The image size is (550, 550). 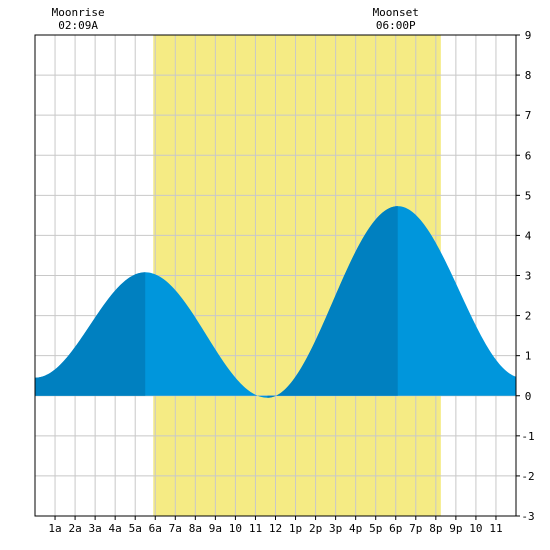 I want to click on event-name: Moonset, so click(x=396, y=12).